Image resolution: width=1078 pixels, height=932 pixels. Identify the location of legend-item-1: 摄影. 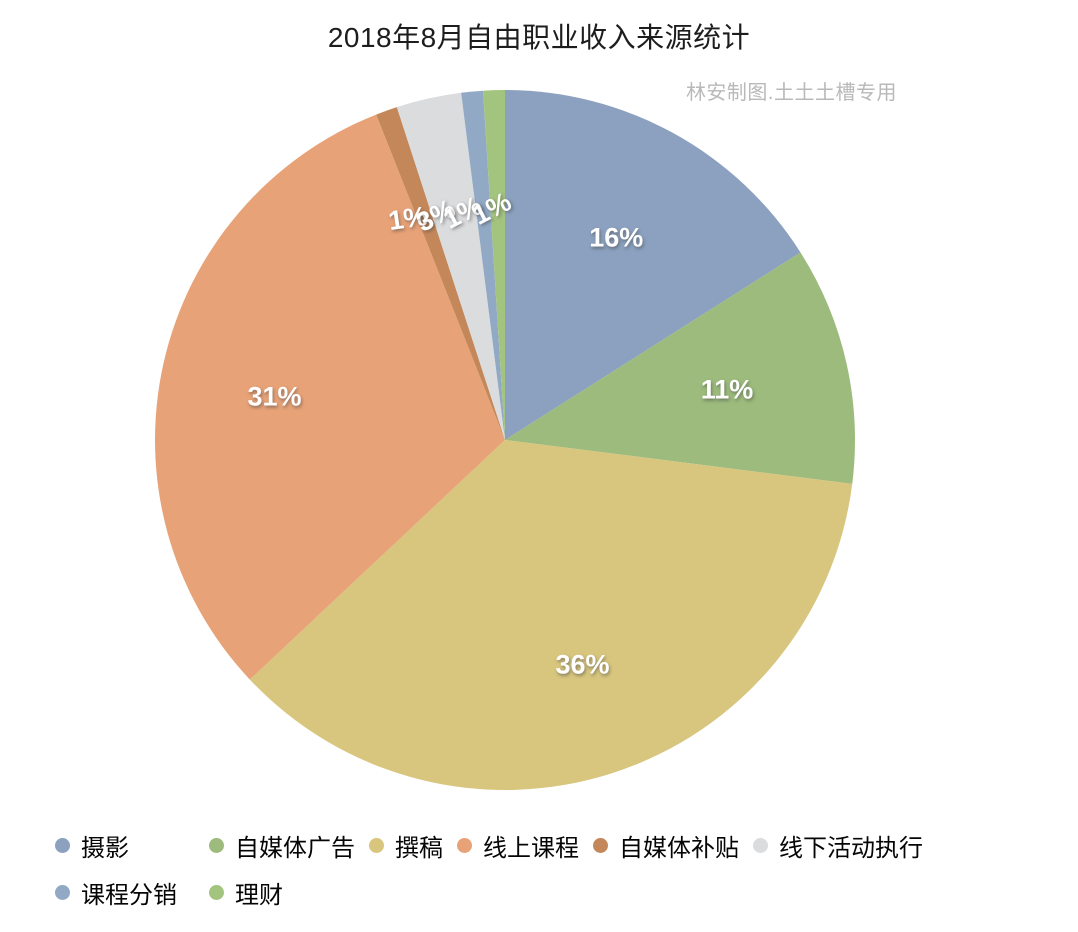
(125, 845).